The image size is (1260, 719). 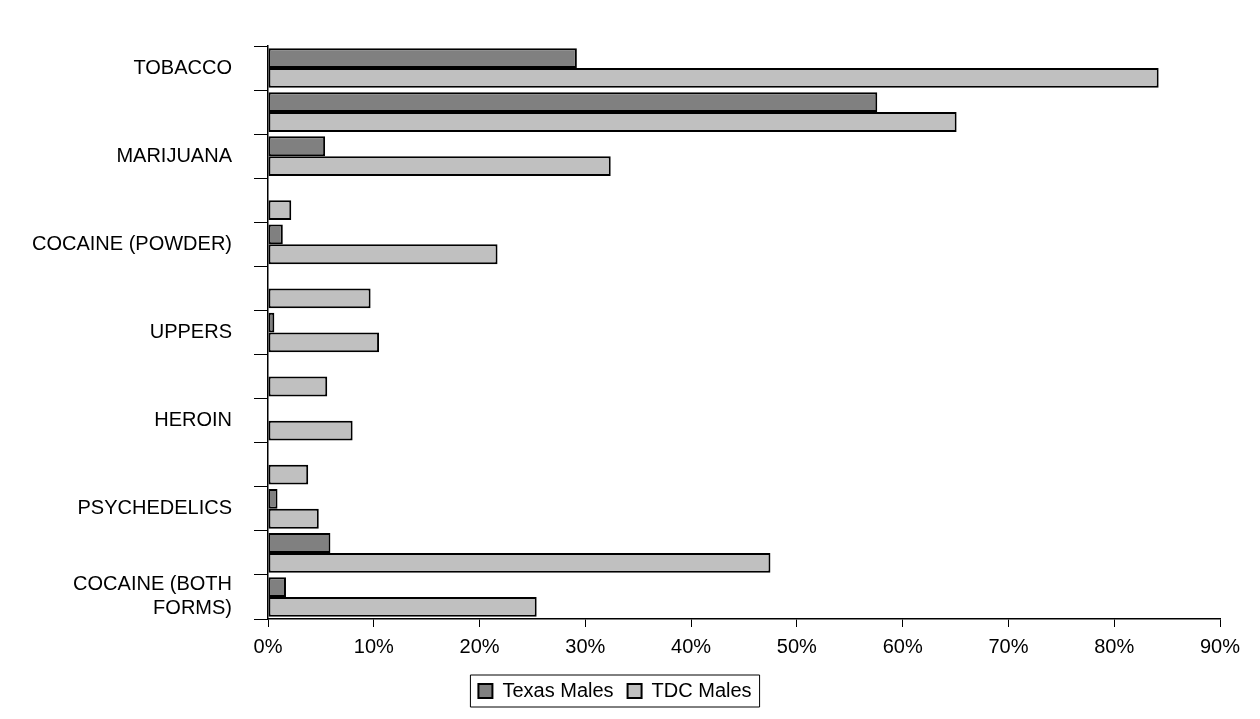 What do you see at coordinates (691, 645) in the screenshot?
I see `x-tick-label: 40%` at bounding box center [691, 645].